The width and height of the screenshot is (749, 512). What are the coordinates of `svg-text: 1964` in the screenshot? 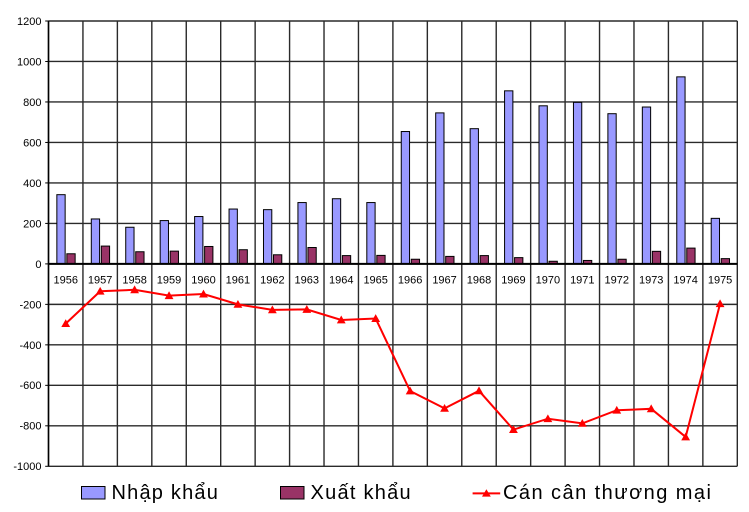 It's located at (341, 281).